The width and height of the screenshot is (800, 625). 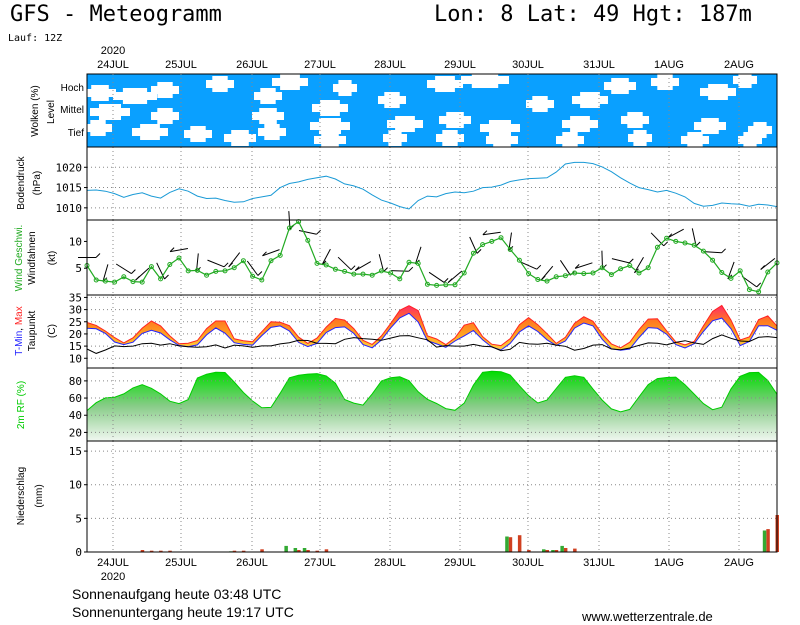 What do you see at coordinates (647, 616) in the screenshot?
I see `credit-link: www.wetterzentrale.de` at bounding box center [647, 616].